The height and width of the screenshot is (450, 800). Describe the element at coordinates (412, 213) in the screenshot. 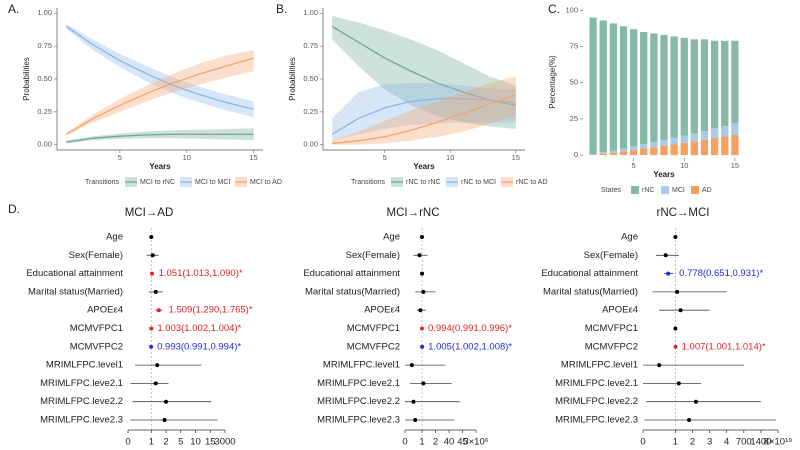

I see `forest-title: MCI→rNC` at that location.